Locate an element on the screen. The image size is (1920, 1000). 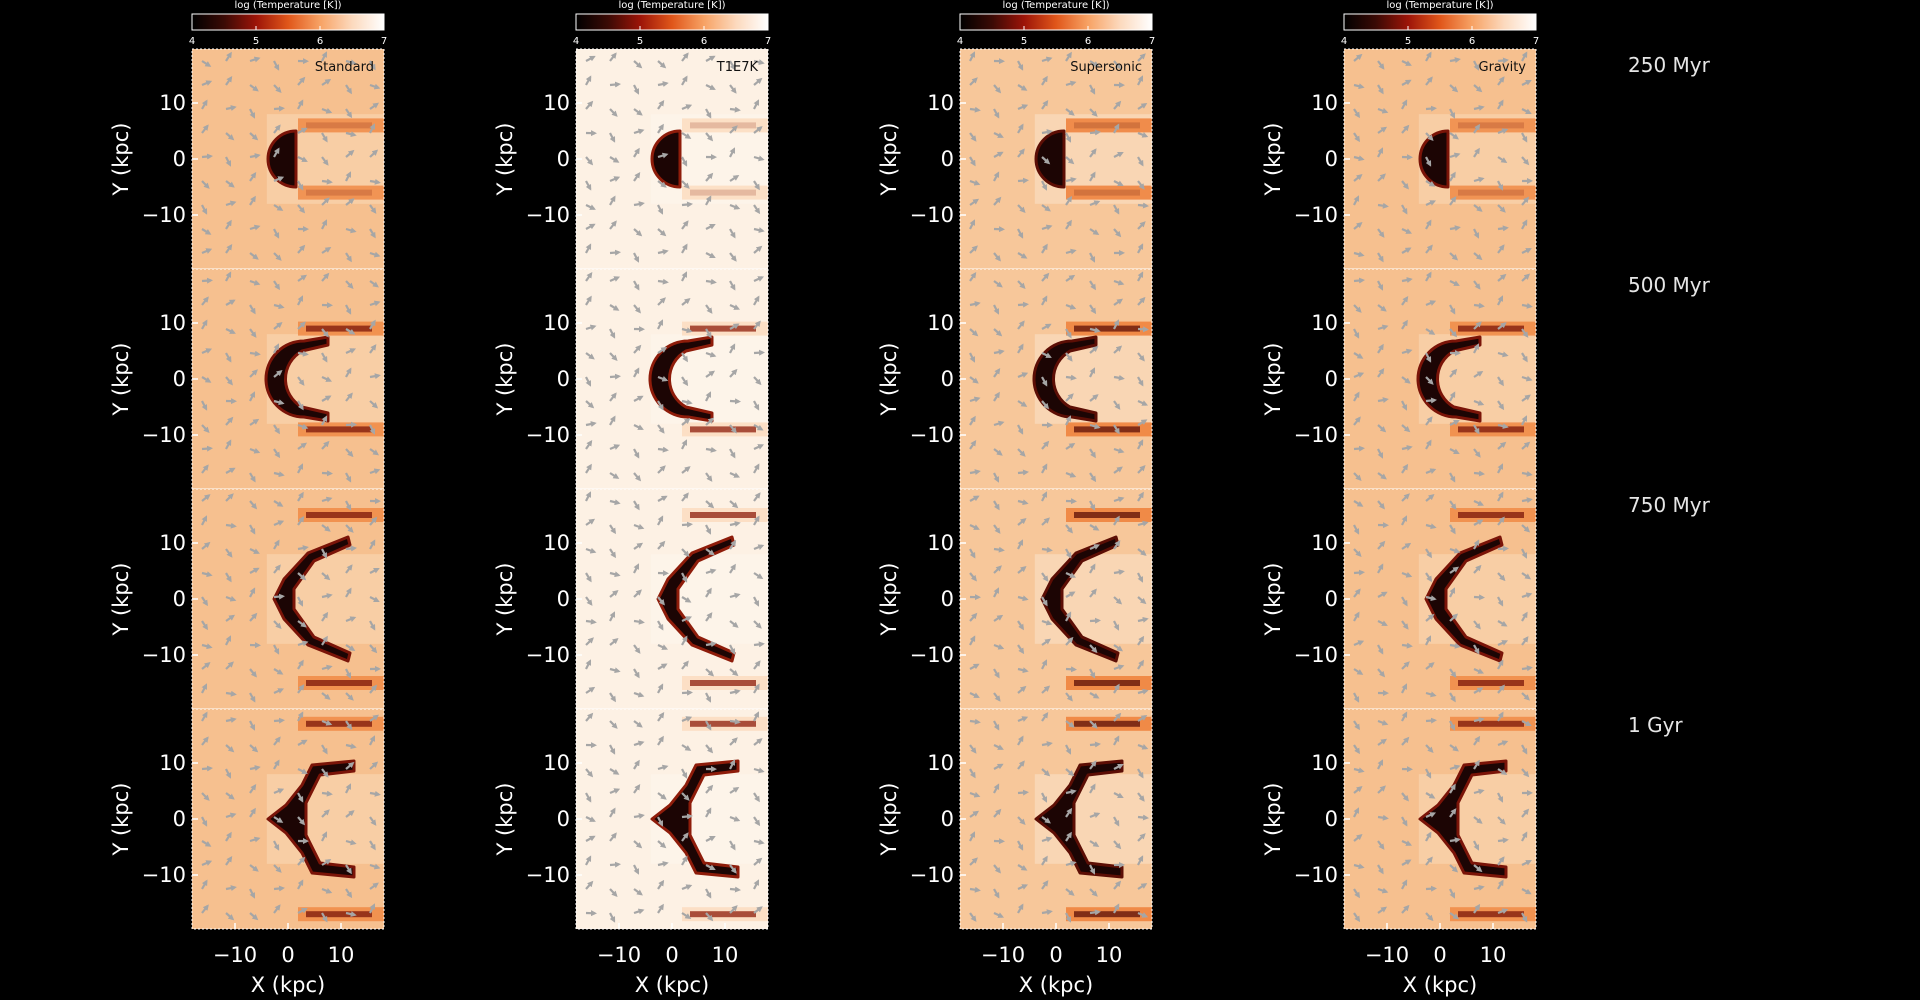
colorbar-tick-label: 4 is located at coordinates (192, 41).